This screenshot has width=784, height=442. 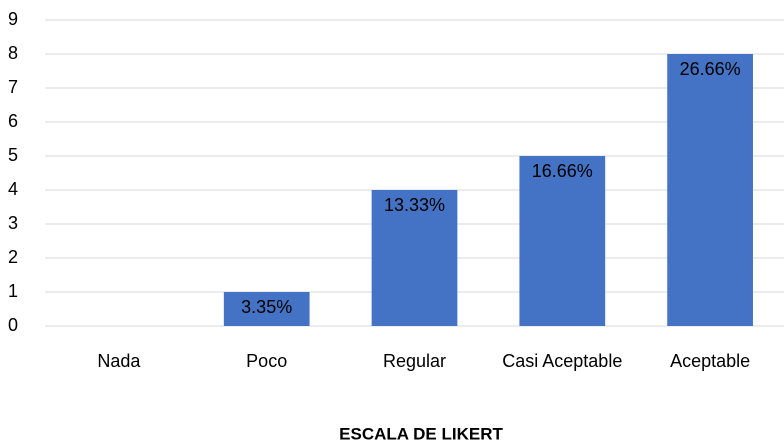 What do you see at coordinates (13, 325) in the screenshot?
I see `y-tick-label: 0` at bounding box center [13, 325].